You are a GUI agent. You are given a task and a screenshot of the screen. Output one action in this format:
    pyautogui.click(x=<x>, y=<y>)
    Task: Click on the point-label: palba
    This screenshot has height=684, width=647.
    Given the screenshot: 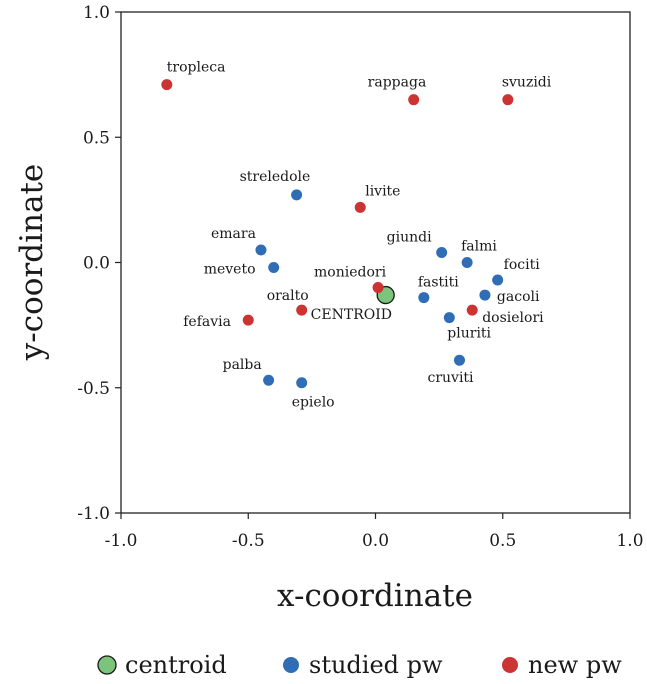 What is the action you would take?
    pyautogui.click(x=242, y=365)
    